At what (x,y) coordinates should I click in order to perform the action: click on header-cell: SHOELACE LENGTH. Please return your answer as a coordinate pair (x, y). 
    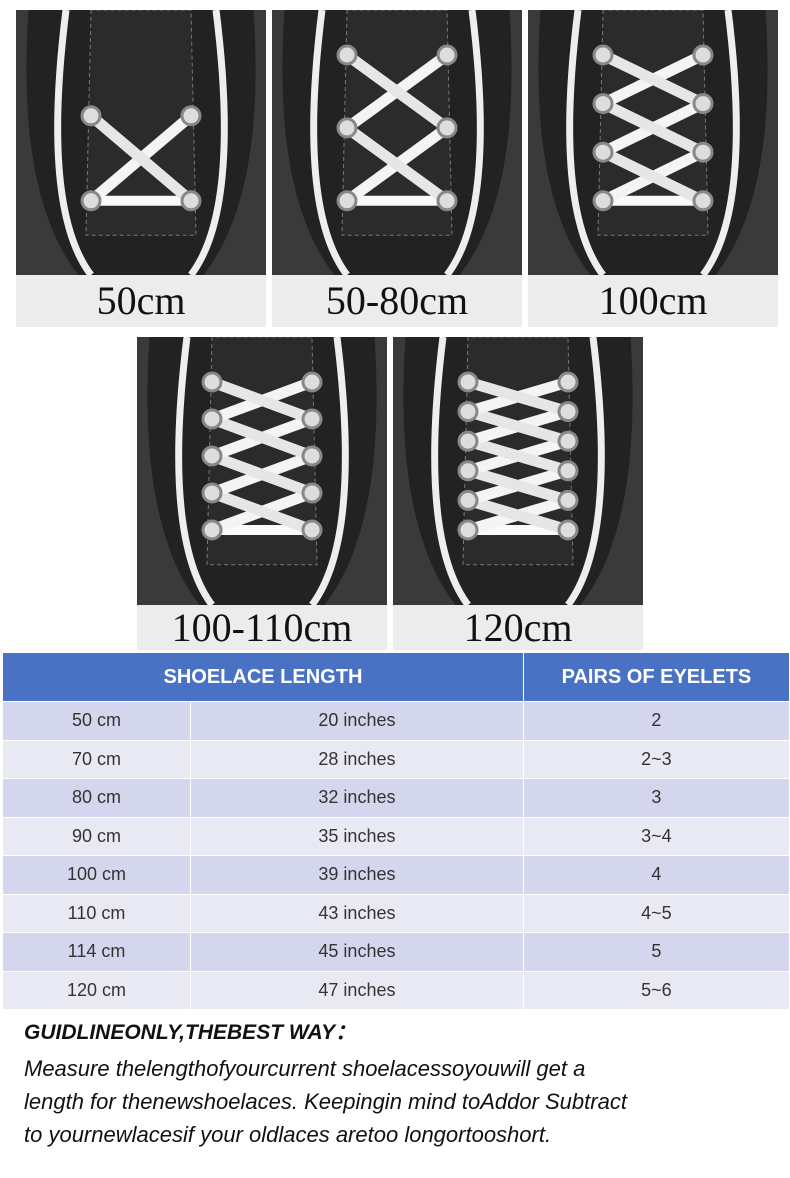
    Looking at the image, I should click on (263, 677).